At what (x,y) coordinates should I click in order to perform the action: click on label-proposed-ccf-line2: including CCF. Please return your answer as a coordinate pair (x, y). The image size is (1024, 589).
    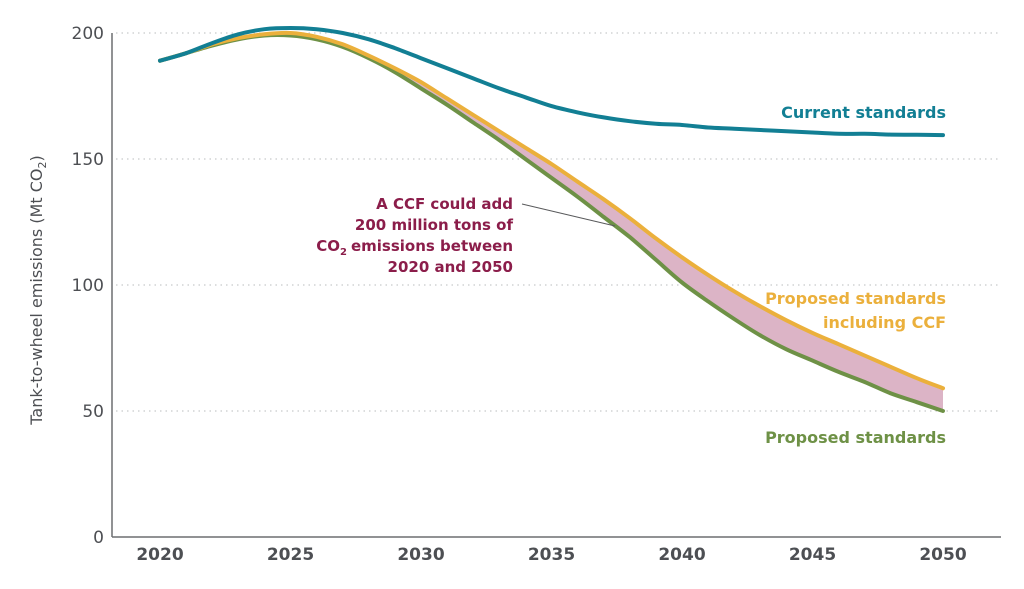
    Looking at the image, I should click on (884, 322).